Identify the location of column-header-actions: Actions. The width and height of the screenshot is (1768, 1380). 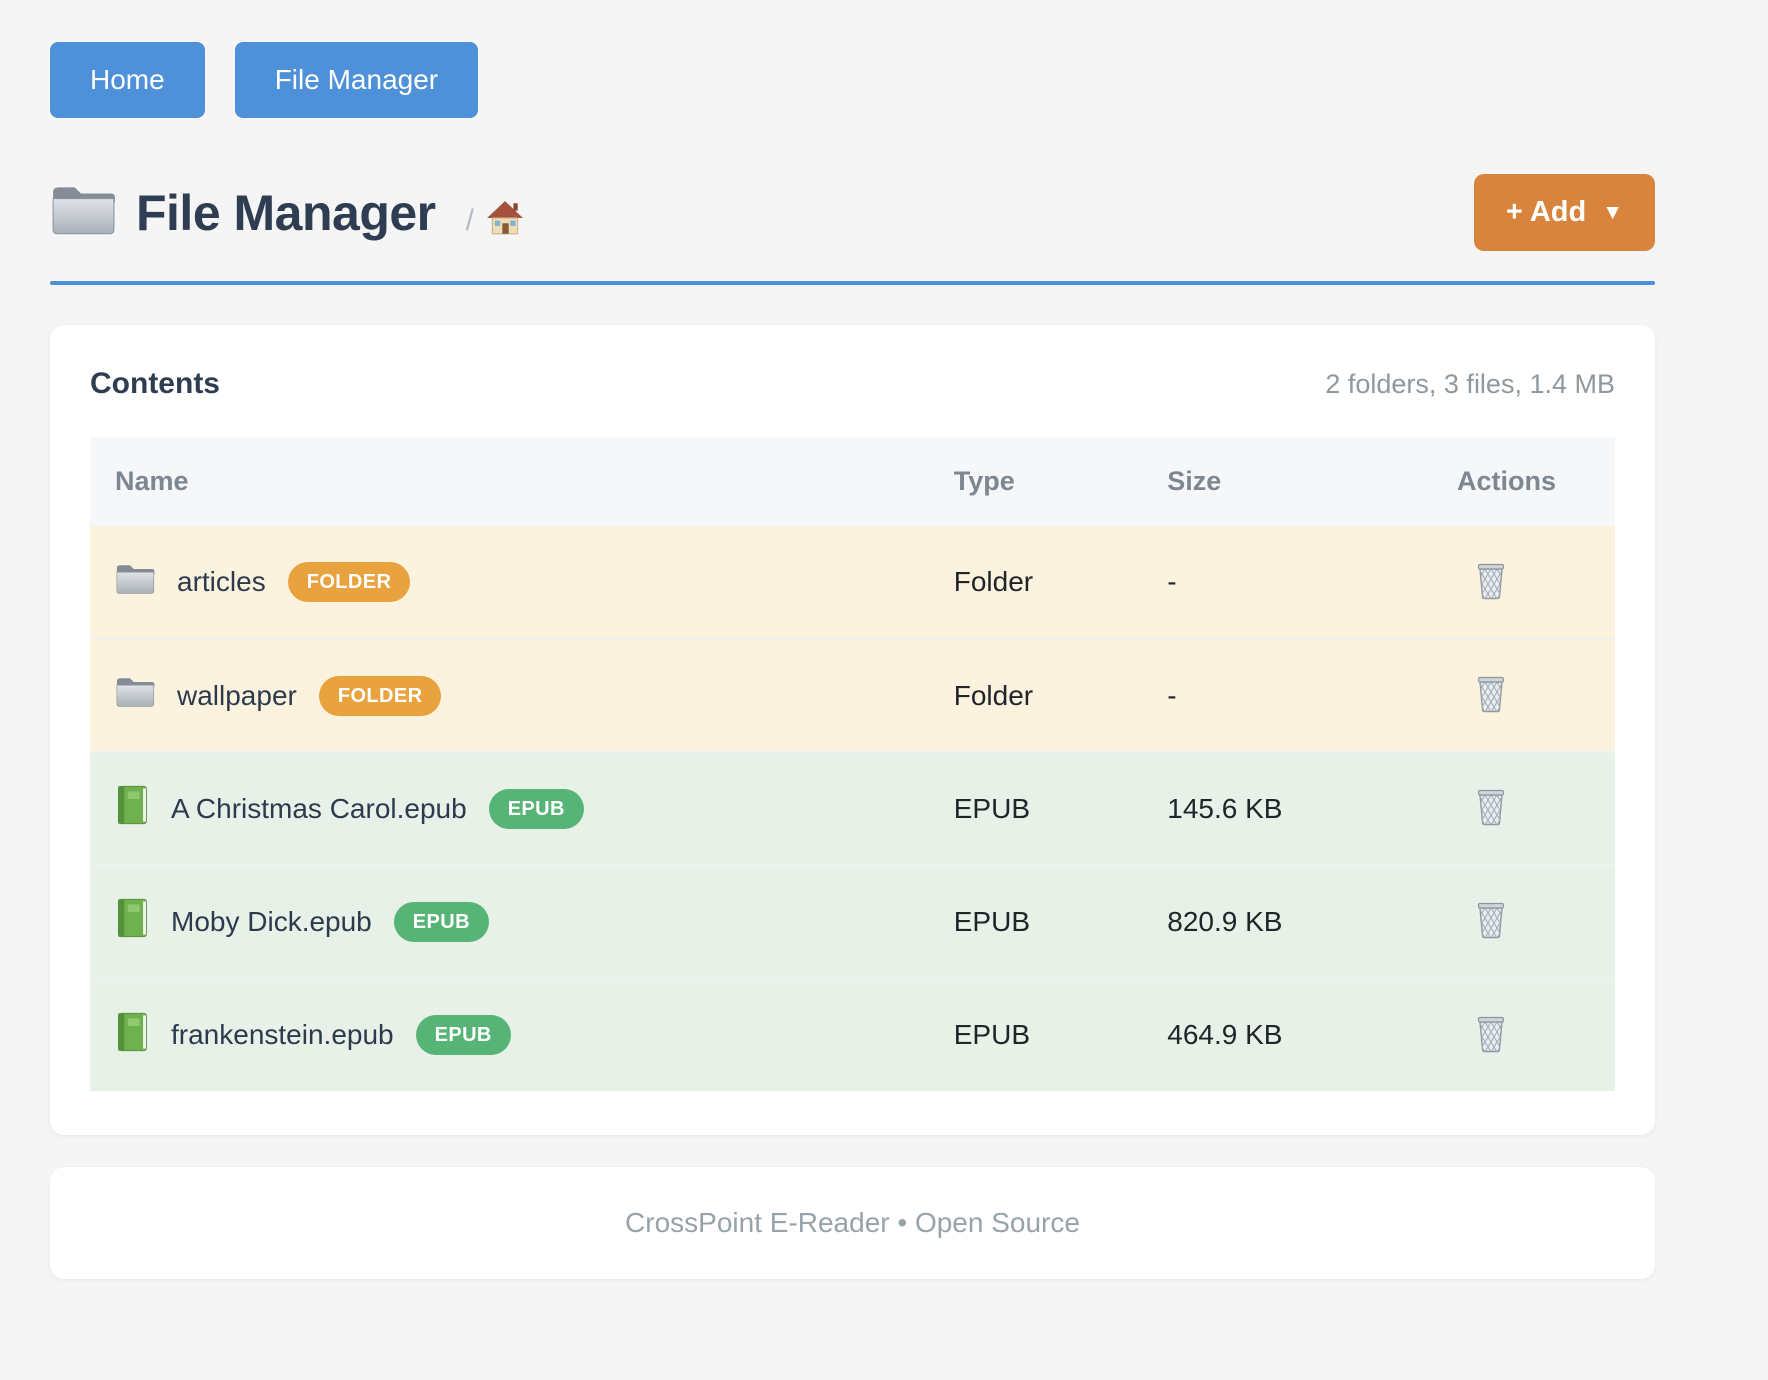
(1523, 481).